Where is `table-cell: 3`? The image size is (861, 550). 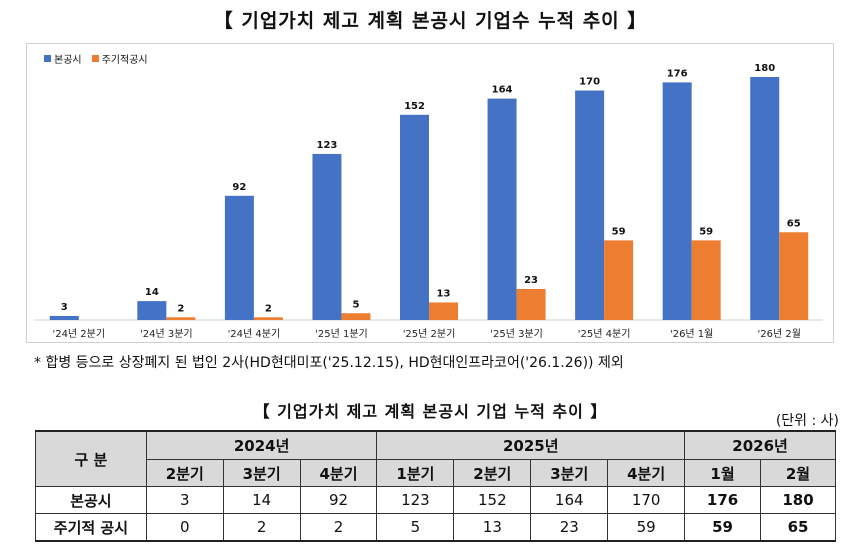 table-cell: 3 is located at coordinates (184, 500).